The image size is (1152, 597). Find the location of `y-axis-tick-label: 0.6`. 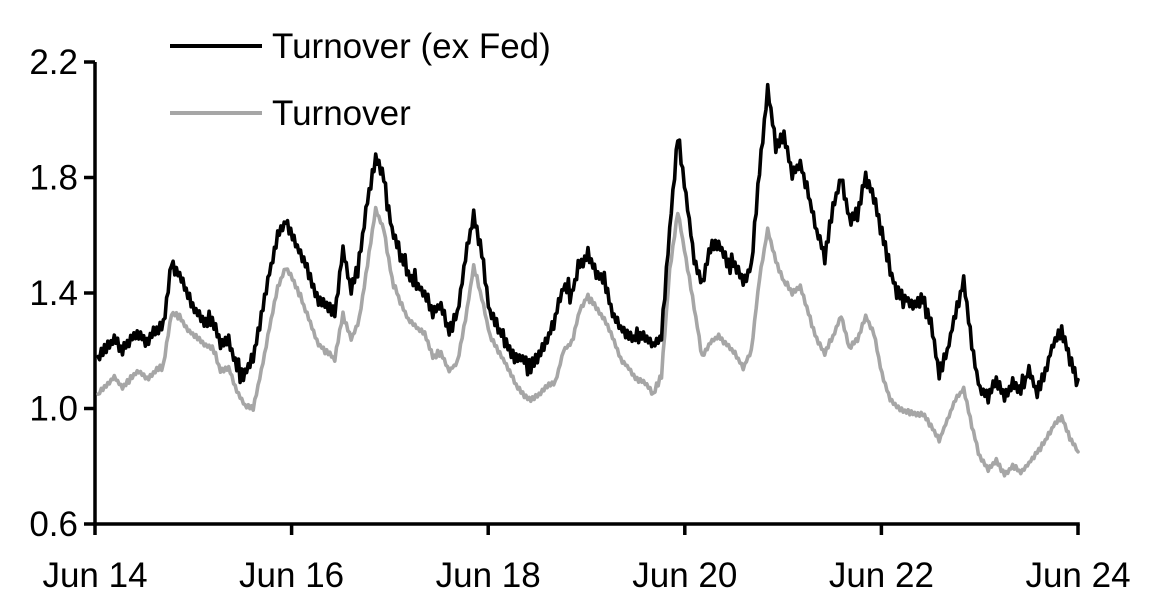

y-axis-tick-label: 0.6 is located at coordinates (53, 524).